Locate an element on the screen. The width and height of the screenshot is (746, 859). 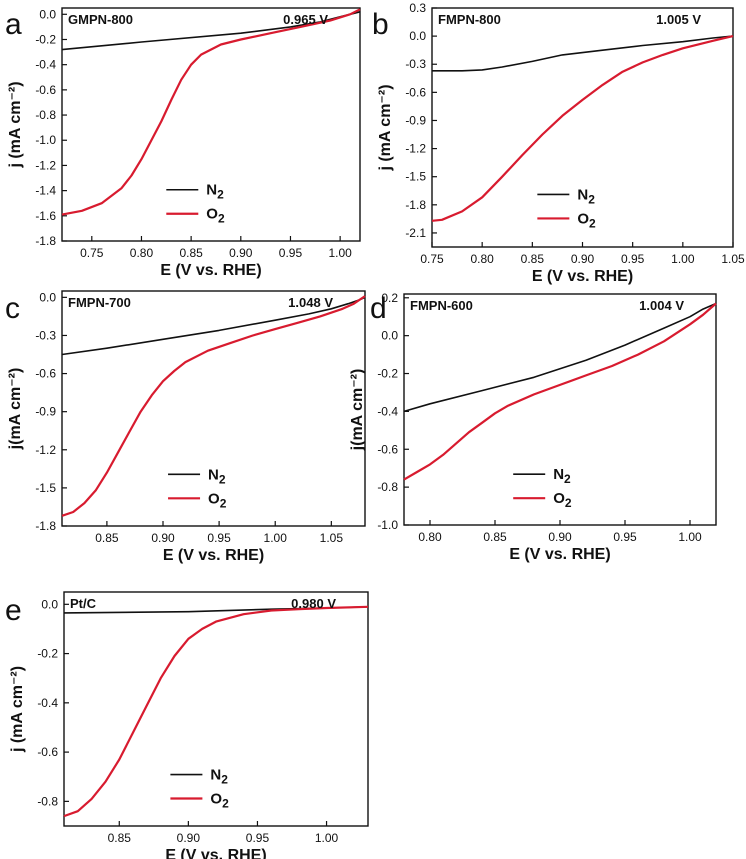
panel-letter: b is located at coordinates (380, 24).